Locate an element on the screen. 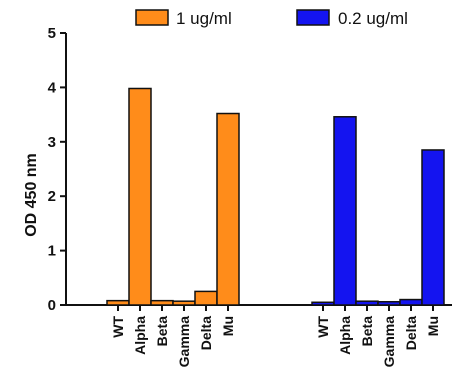  bar-low-gamma is located at coordinates (389, 303).